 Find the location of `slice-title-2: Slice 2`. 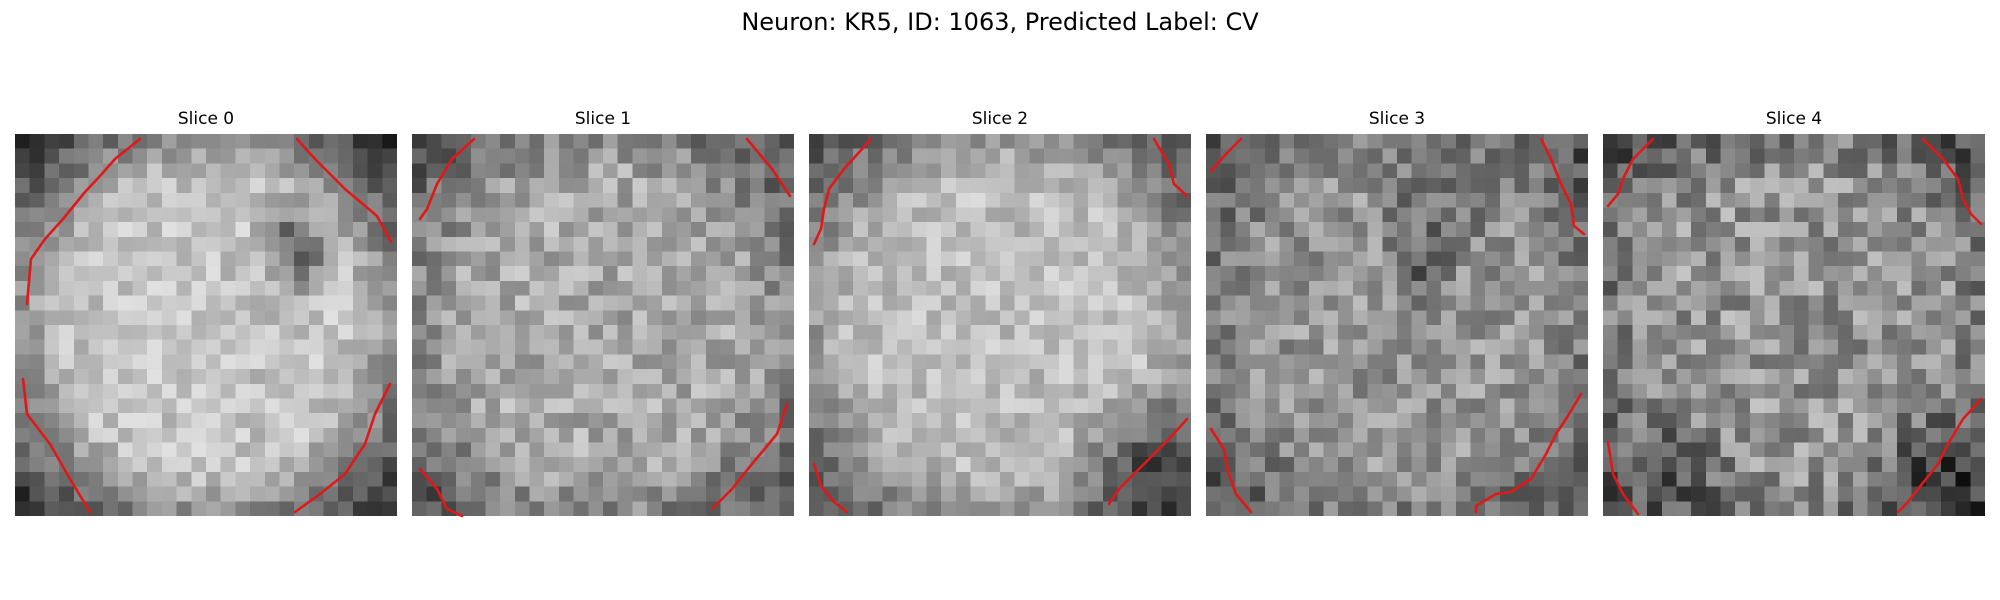

slice-title-2: Slice 2 is located at coordinates (1000, 119).